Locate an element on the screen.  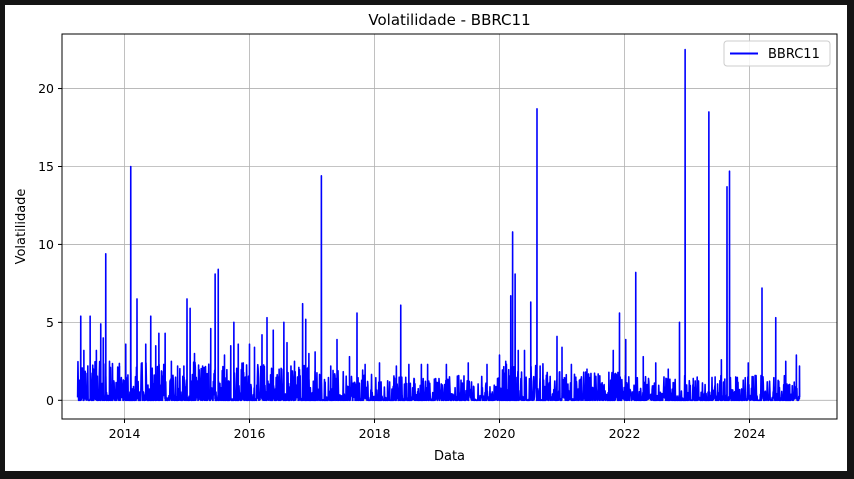
legend-entry-bbrc11: BBRC11 is located at coordinates (794, 54).